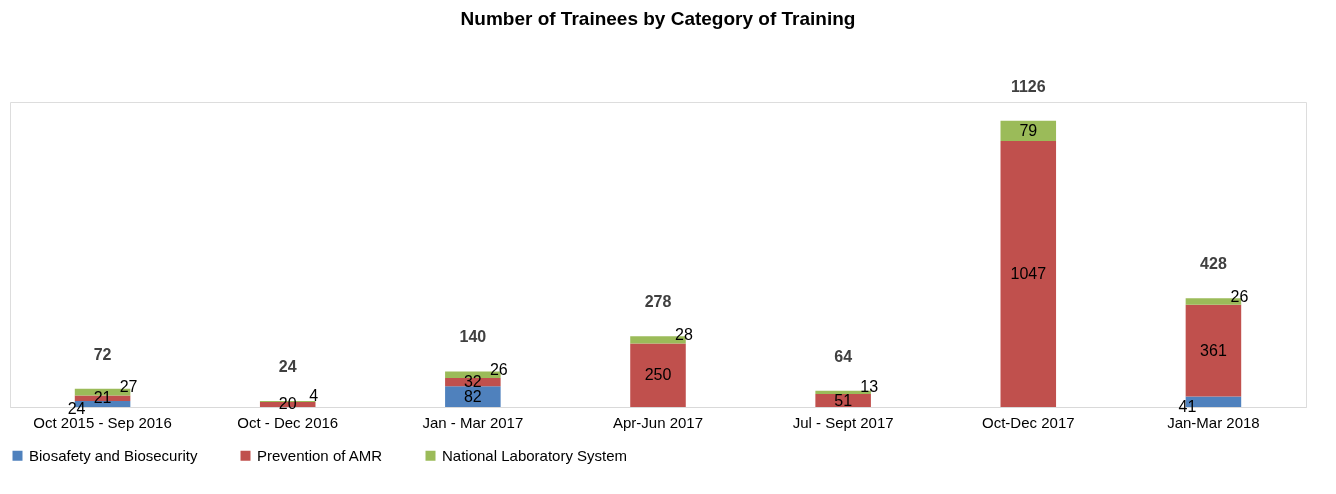 Image resolution: width=1336 pixels, height=494 pixels. What do you see at coordinates (843, 356) in the screenshot?
I see `total-label: 64` at bounding box center [843, 356].